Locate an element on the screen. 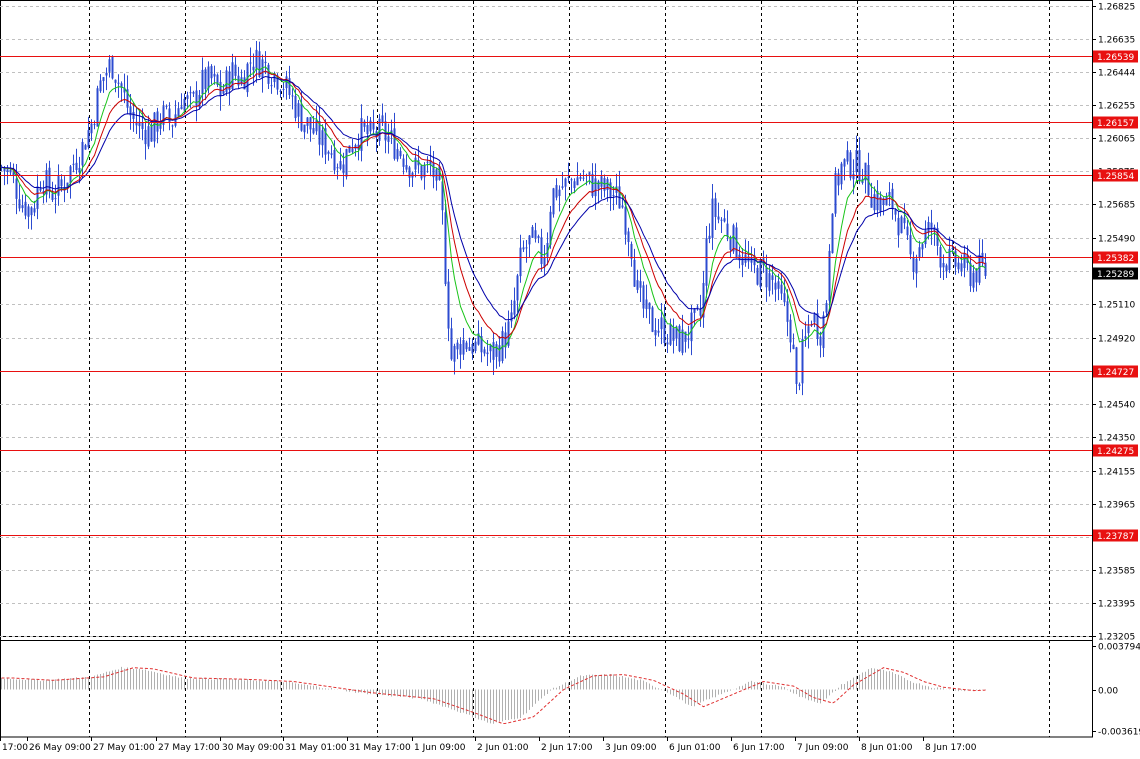  time-tick-label: 27 May 01:00 is located at coordinates (124, 748).